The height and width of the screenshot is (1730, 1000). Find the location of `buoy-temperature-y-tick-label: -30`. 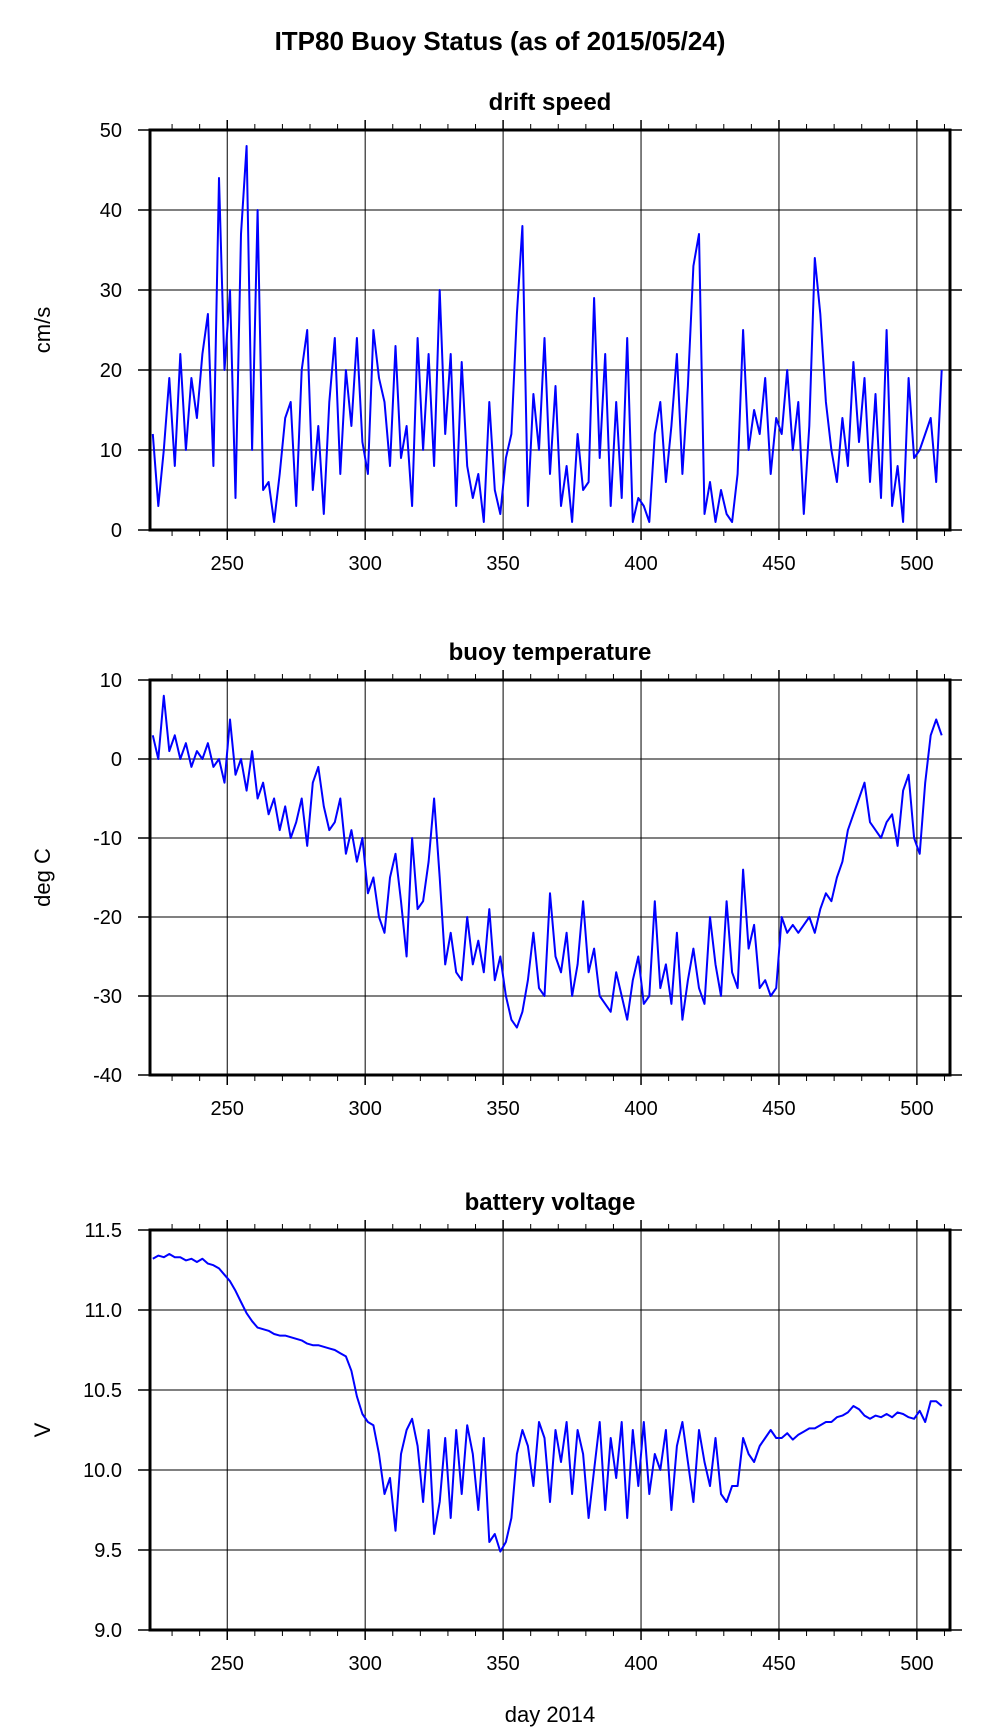

buoy-temperature-y-tick-label: -30 is located at coordinates (107, 997).